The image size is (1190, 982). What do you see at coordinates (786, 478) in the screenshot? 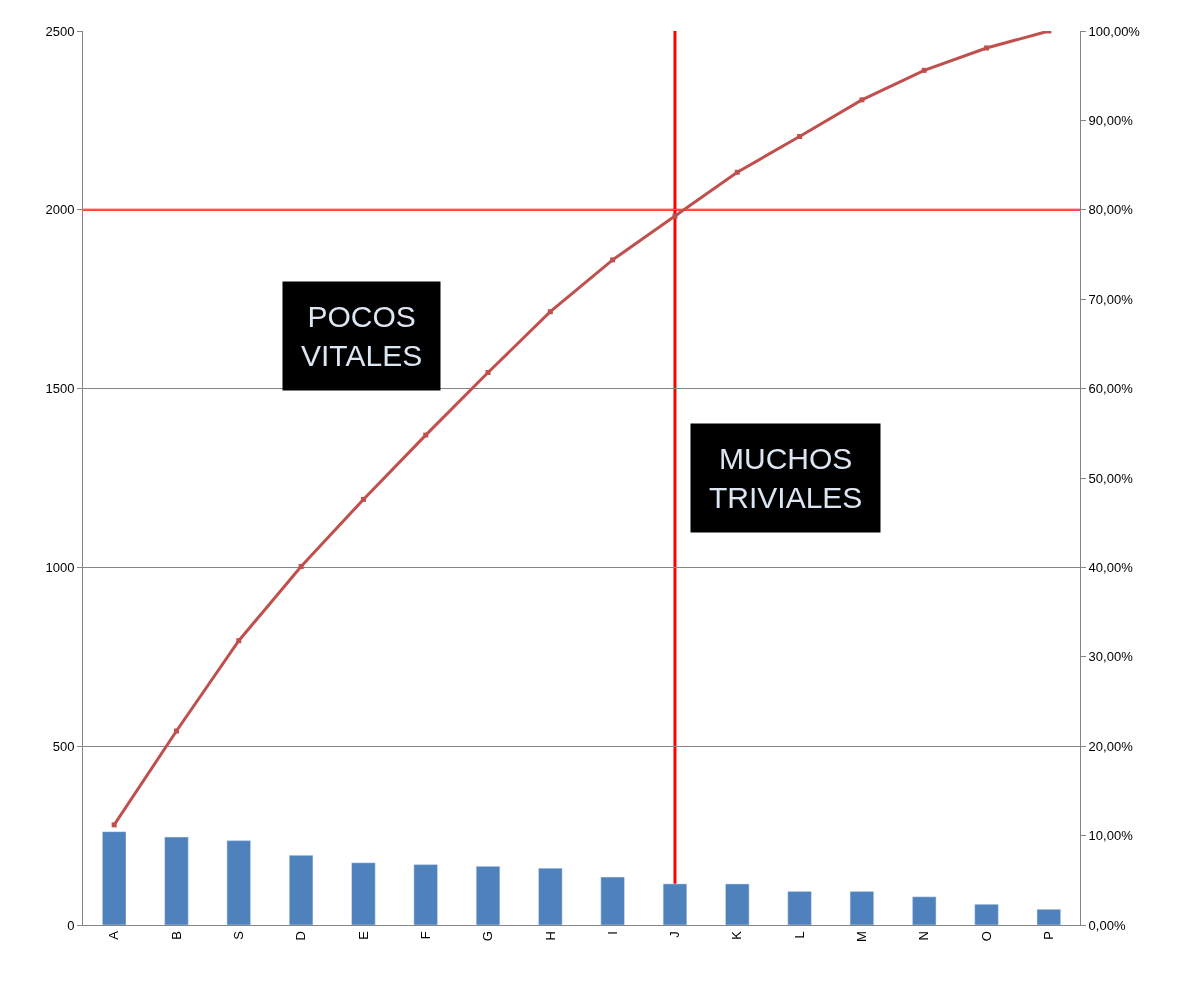
I see `annotation: MUCHOS TRIVIALES` at bounding box center [786, 478].